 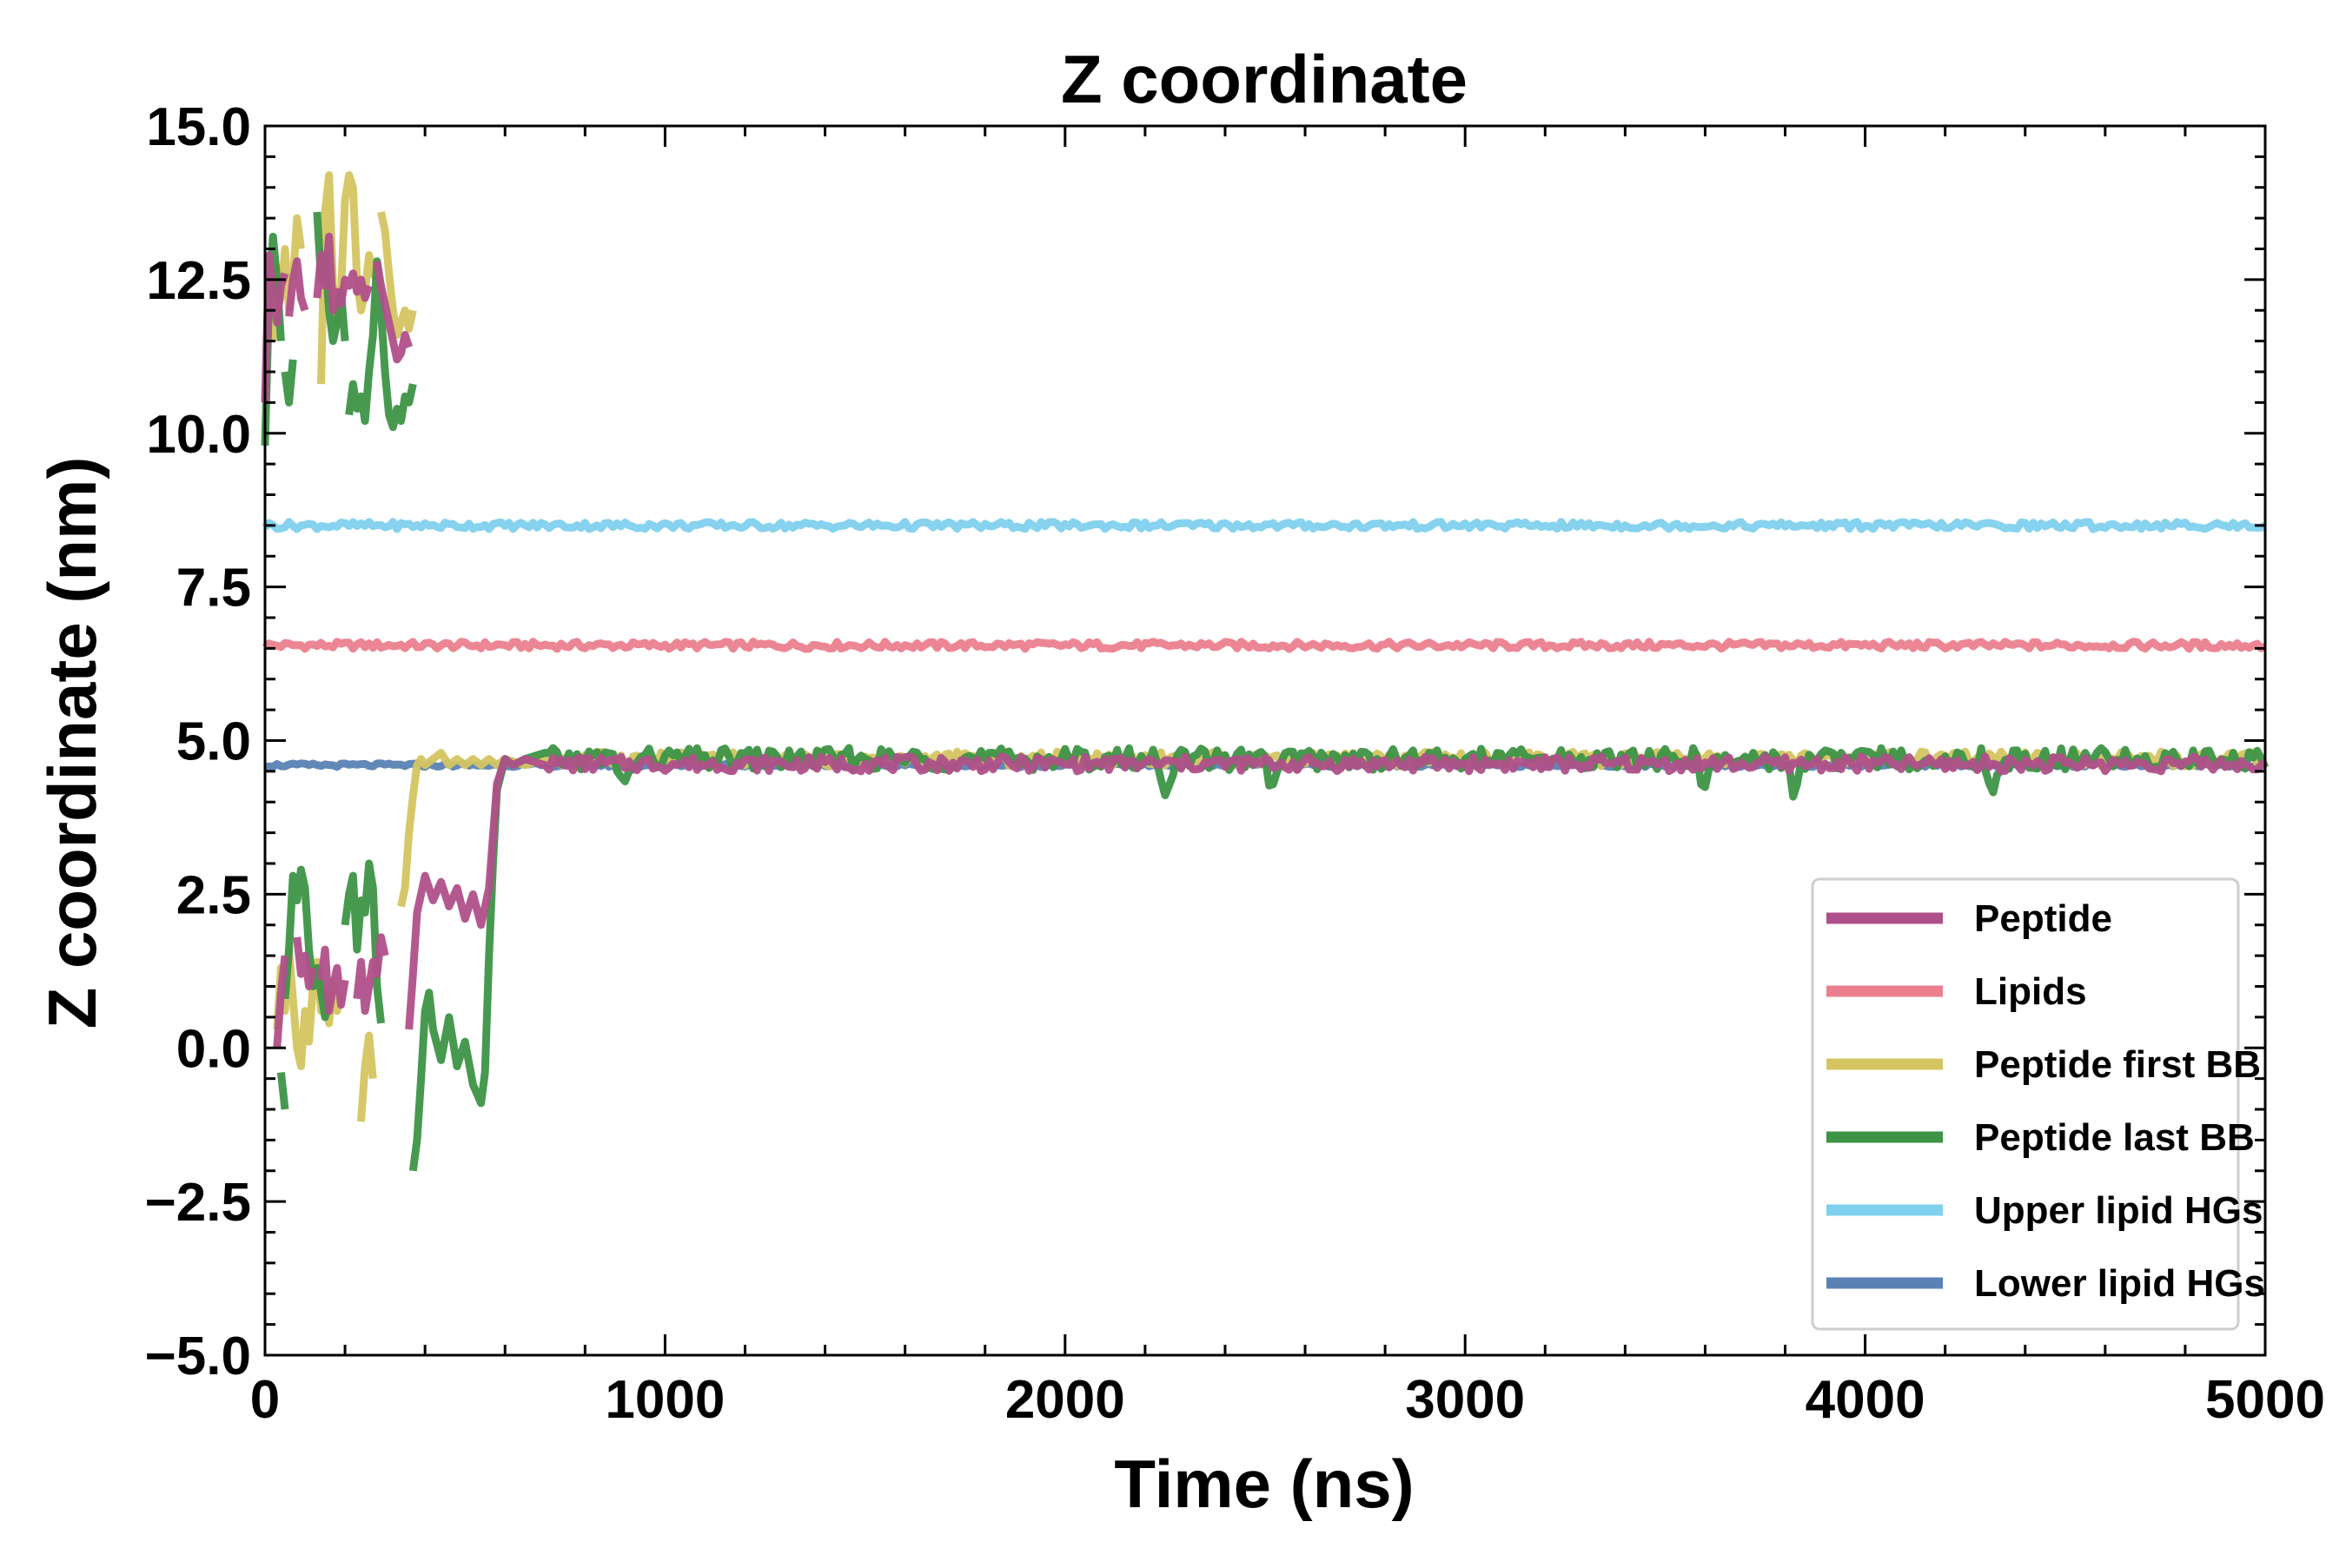 I want to click on x-tick-label: 1000, so click(x=665, y=1400).